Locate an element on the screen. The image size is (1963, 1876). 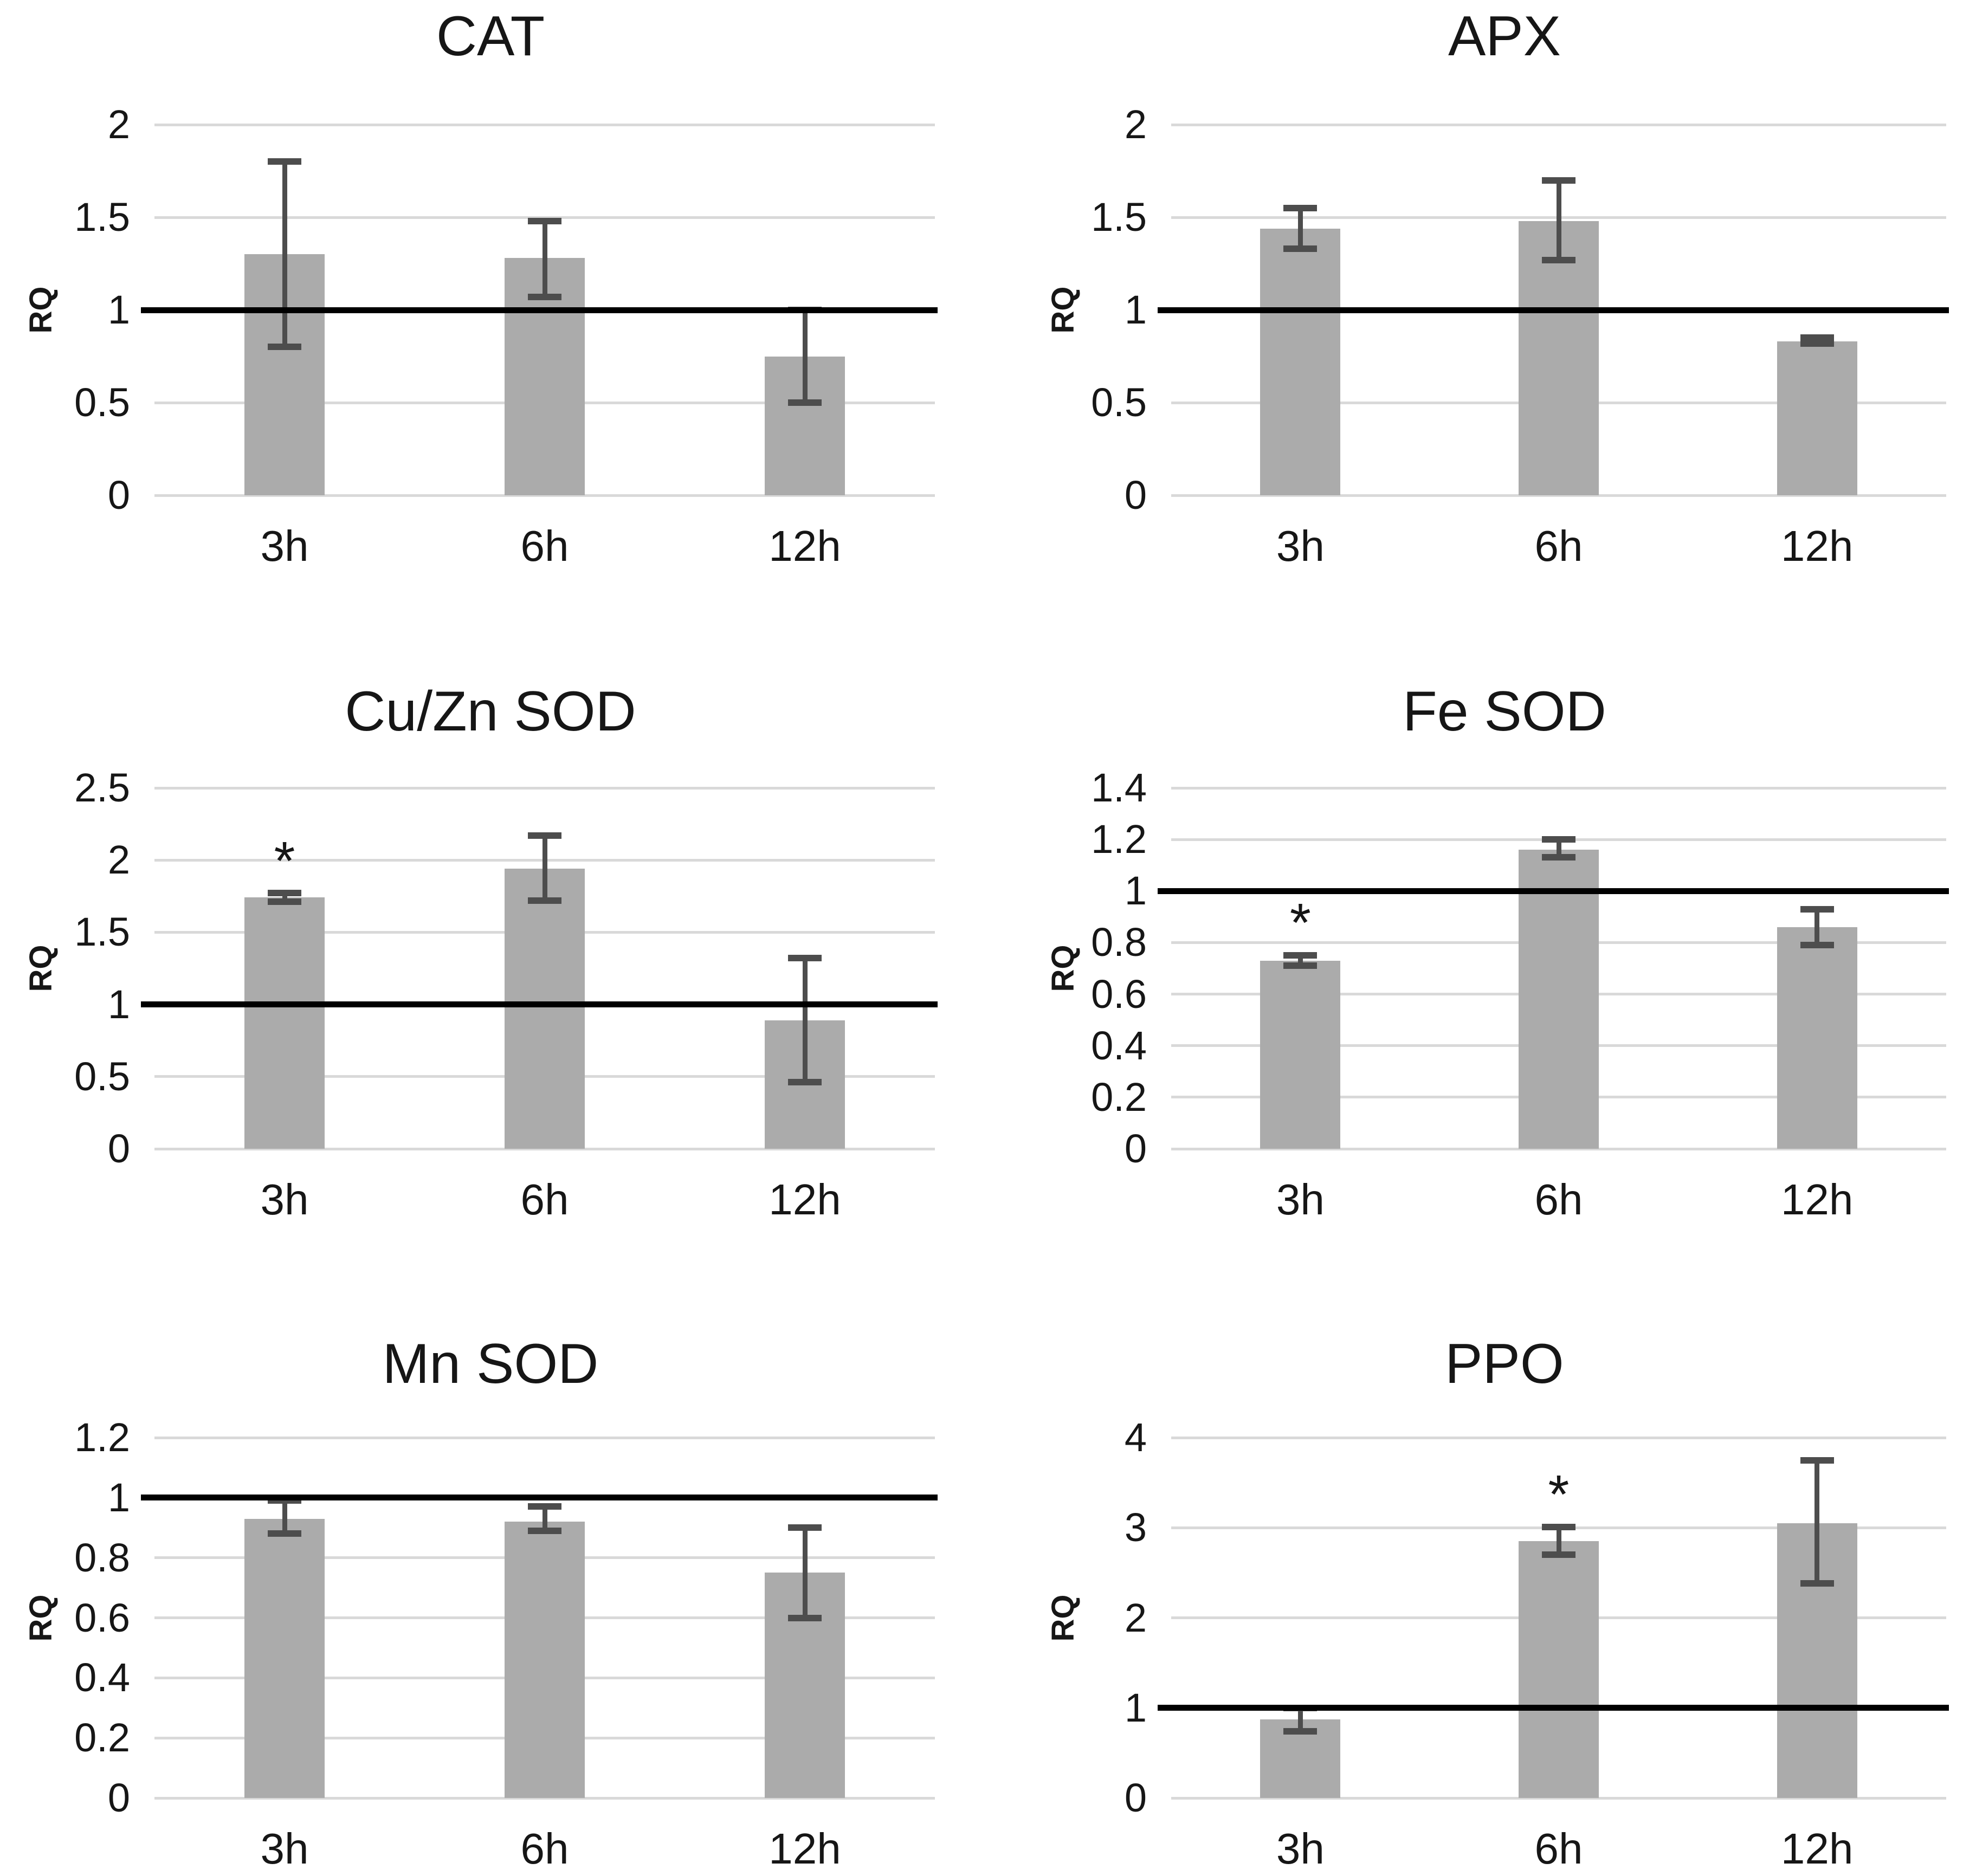
chart-title: APX is located at coordinates (1504, 37).